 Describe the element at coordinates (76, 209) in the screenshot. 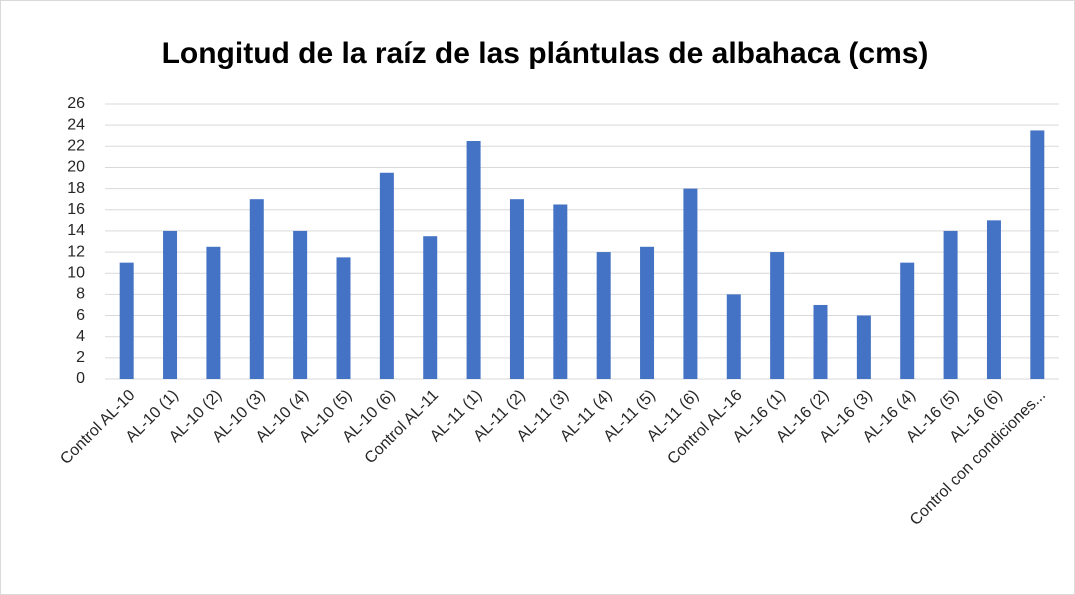

I see `y-tick-label: 16` at that location.